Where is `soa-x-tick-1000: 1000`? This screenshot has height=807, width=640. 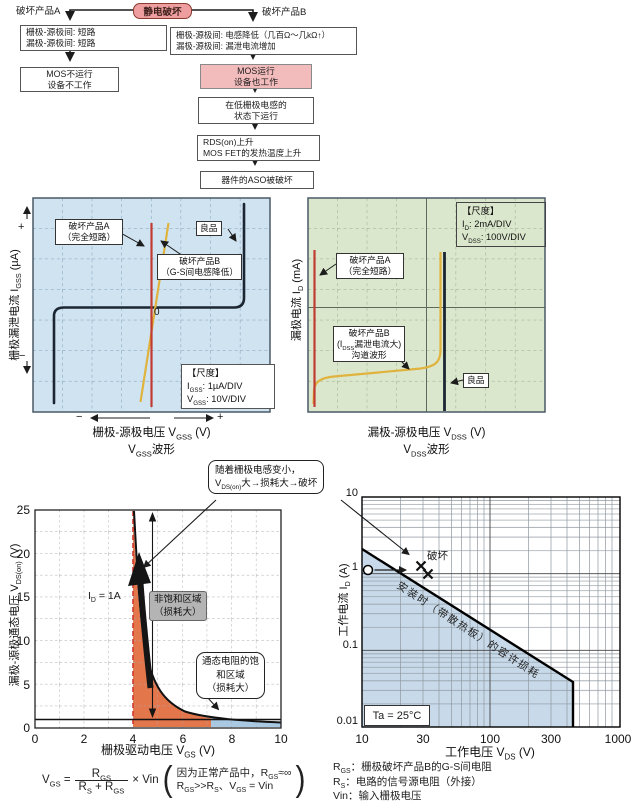
soa-x-tick-1000: 1000 is located at coordinates (618, 739).